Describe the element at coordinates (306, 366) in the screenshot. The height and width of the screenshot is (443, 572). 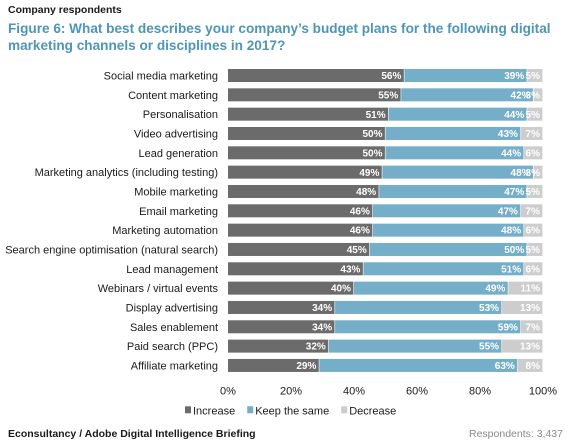
I see `data-label-increase: 29%` at that location.